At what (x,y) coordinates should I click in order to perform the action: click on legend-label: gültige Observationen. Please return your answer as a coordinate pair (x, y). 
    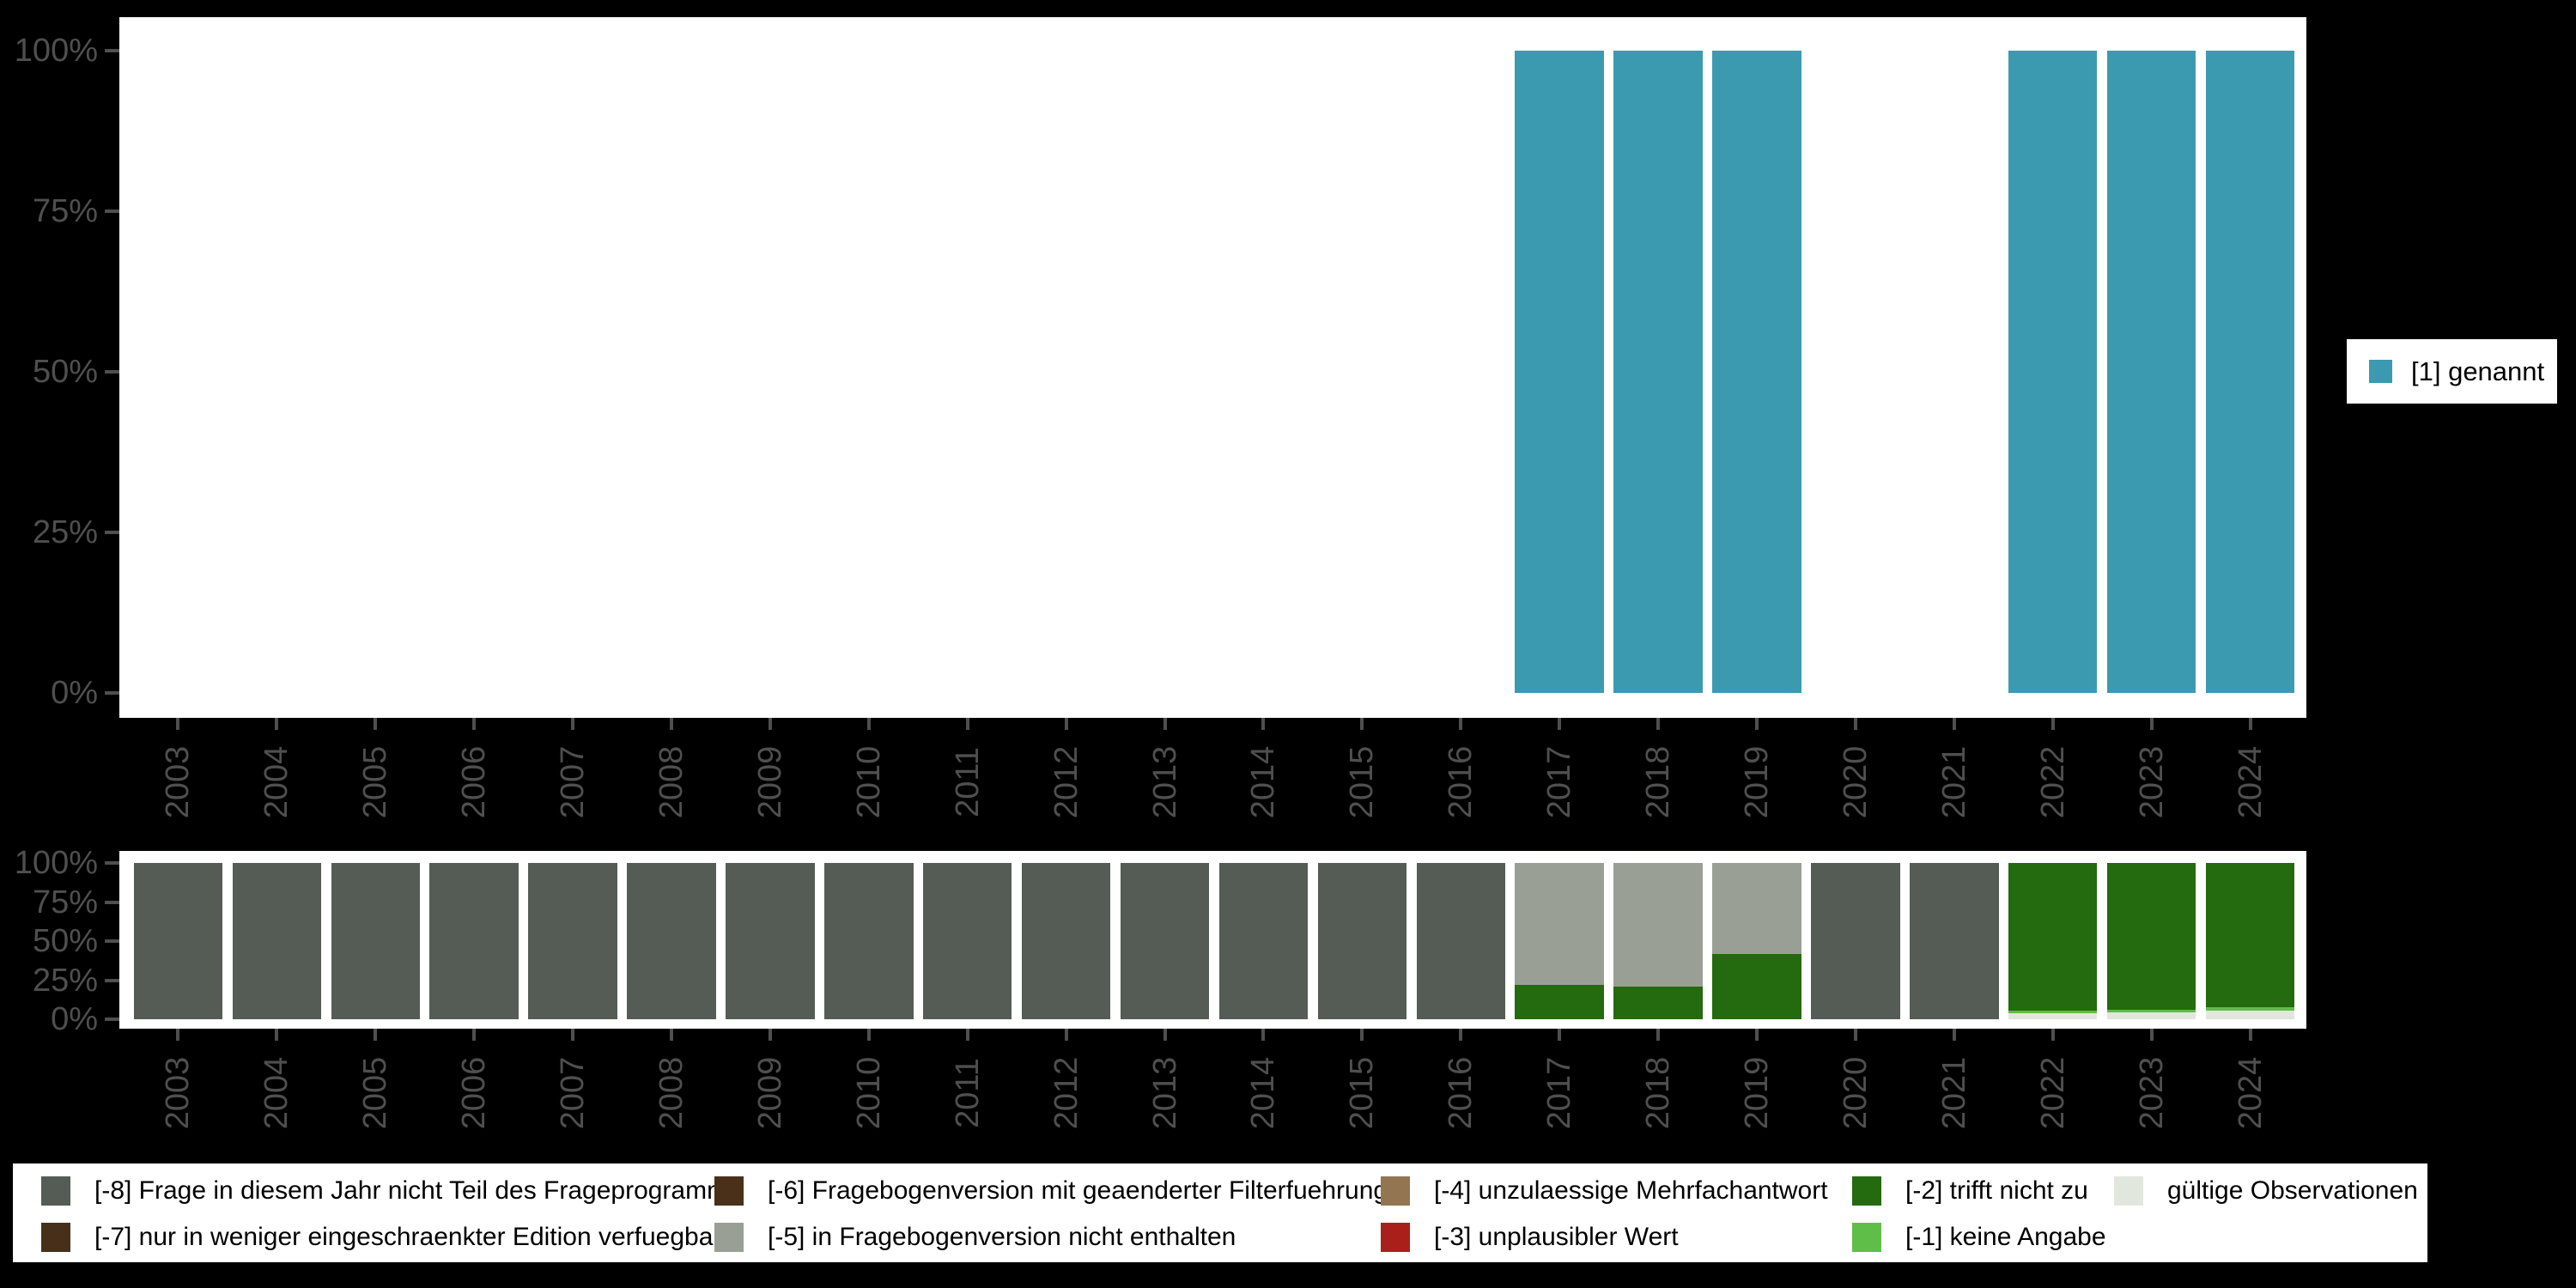
    Looking at the image, I should click on (2292, 1191).